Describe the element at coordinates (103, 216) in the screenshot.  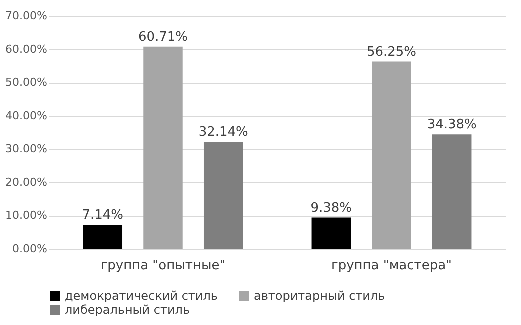
I see `data-label: 7.14%` at that location.